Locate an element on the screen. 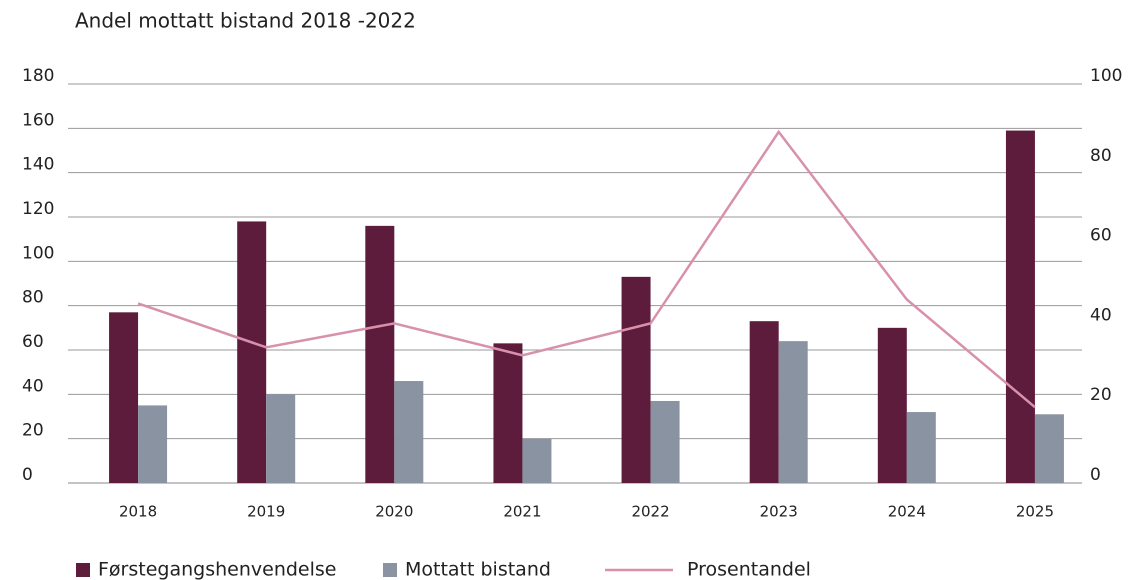  legend-label: Førstegangshenvendelse is located at coordinates (217, 569).